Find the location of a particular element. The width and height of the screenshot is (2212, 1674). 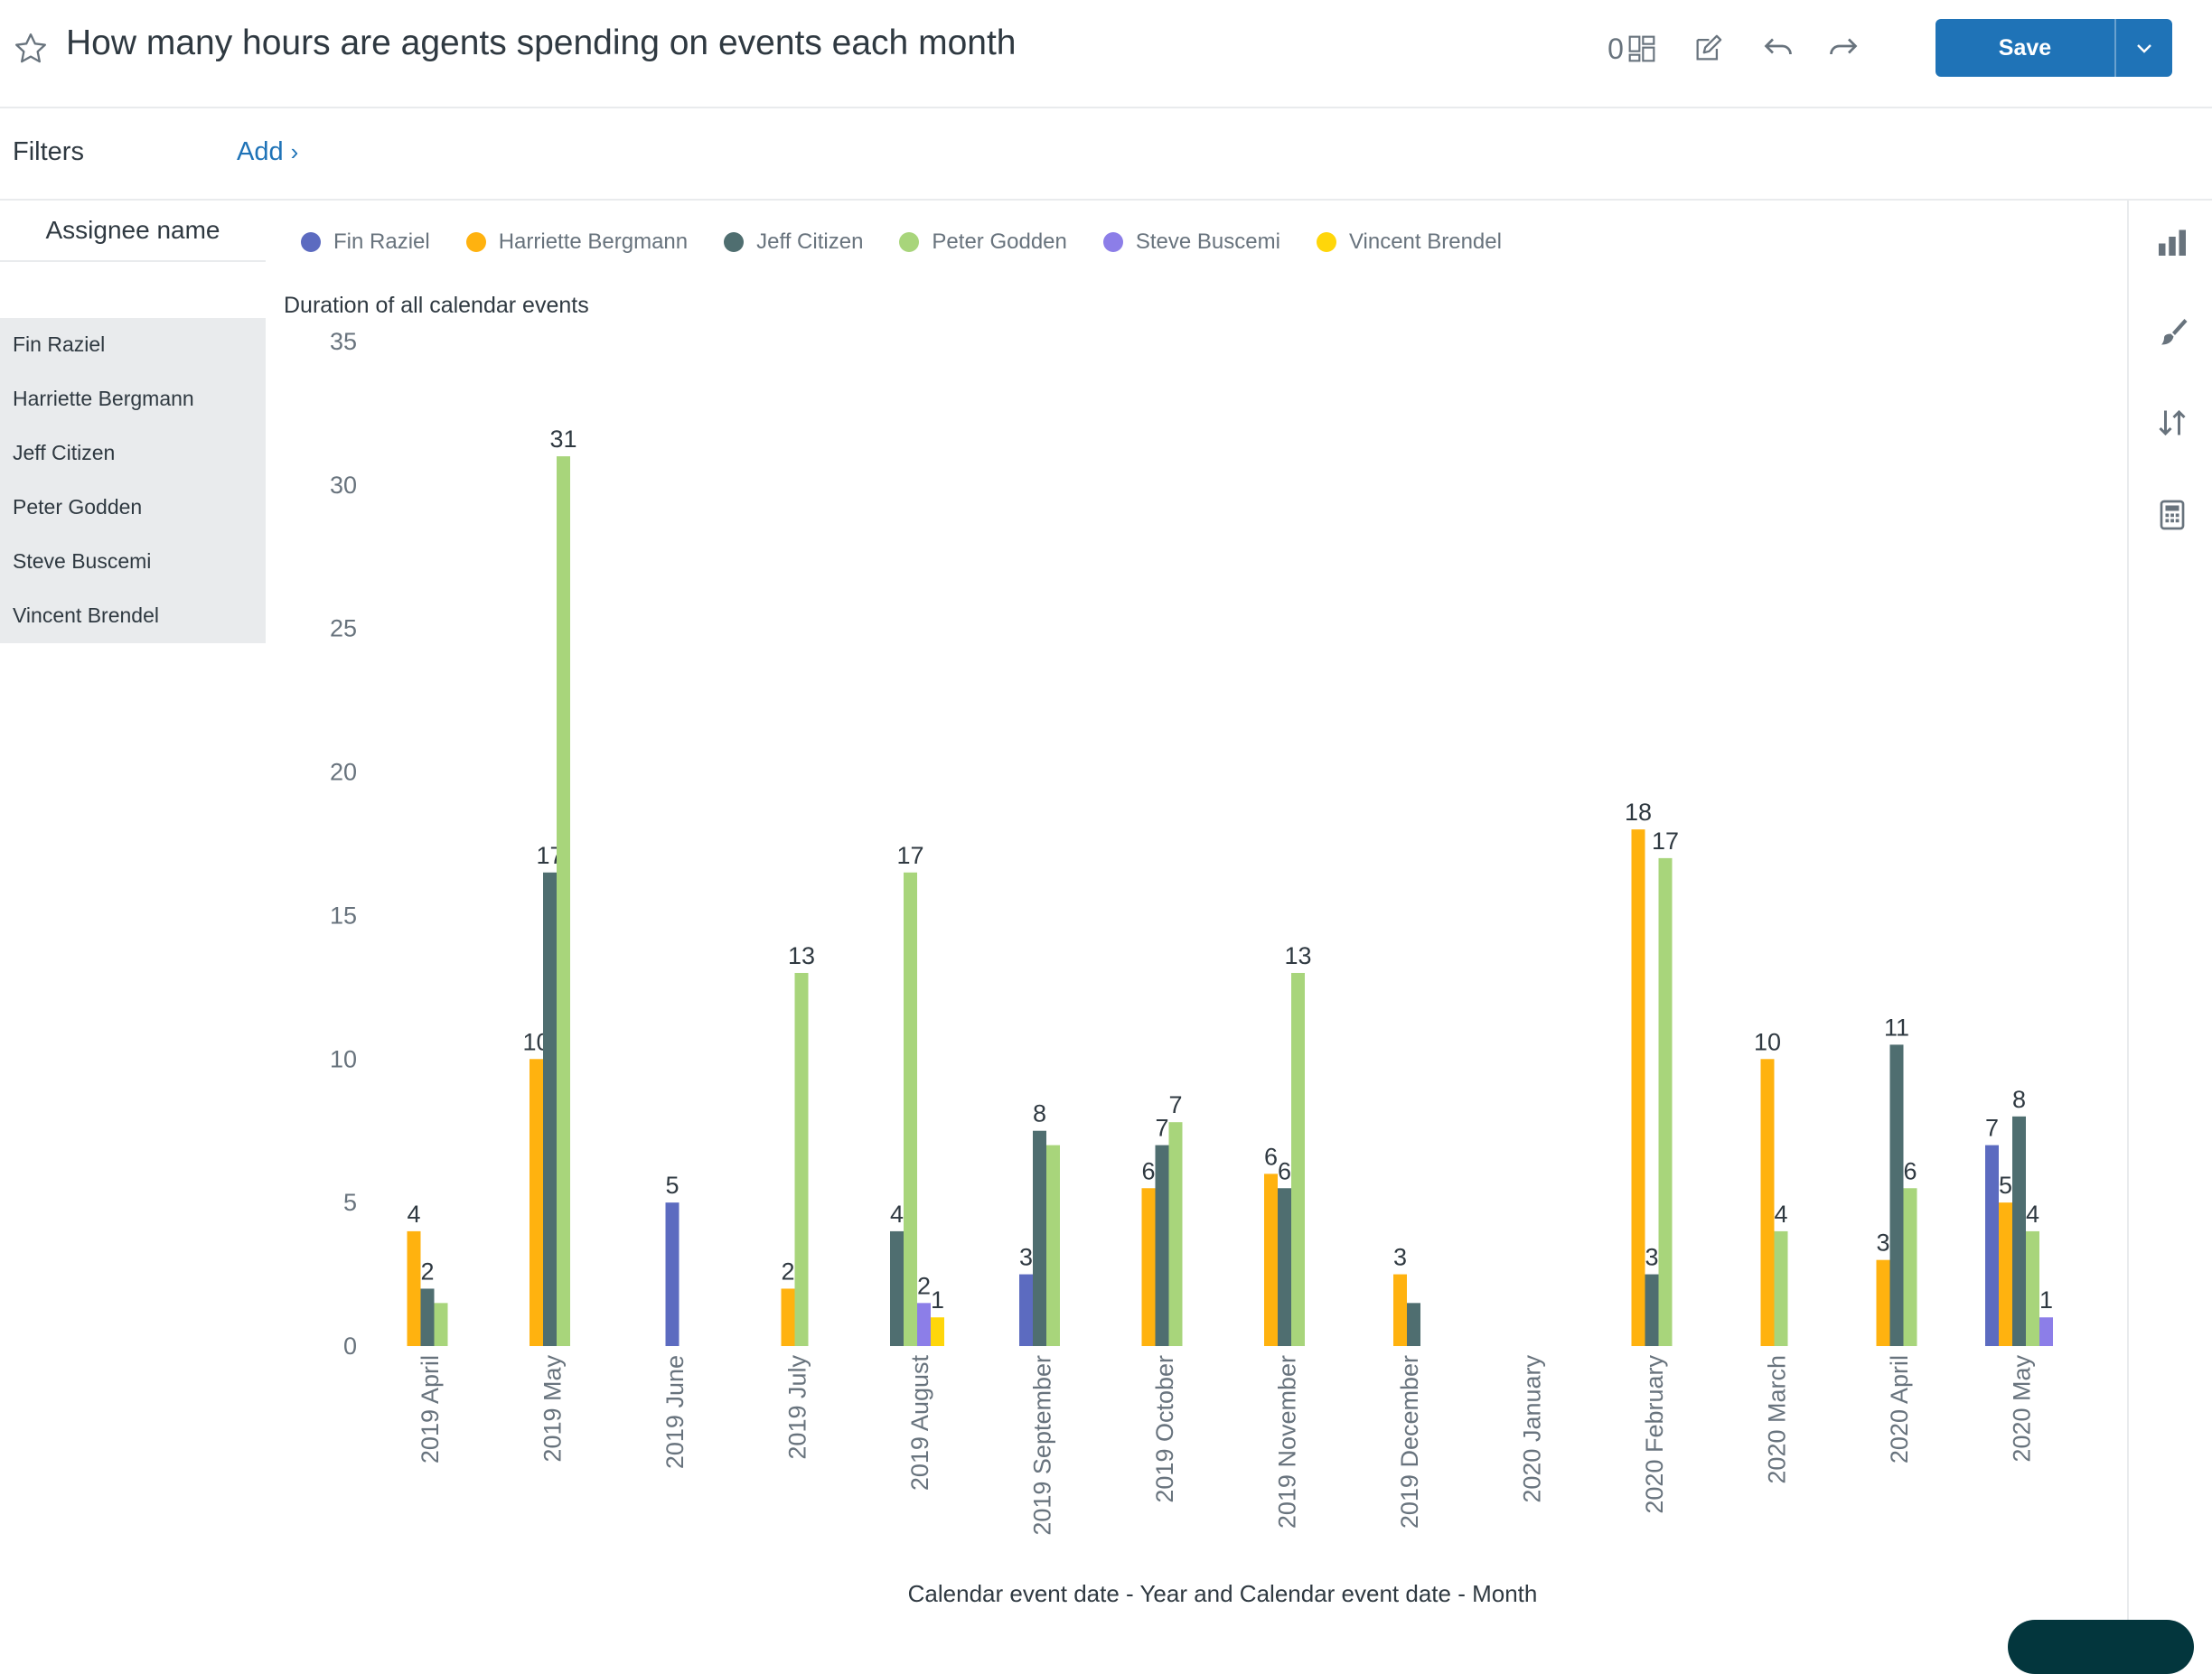

data-label: 18 is located at coordinates (1638, 813).